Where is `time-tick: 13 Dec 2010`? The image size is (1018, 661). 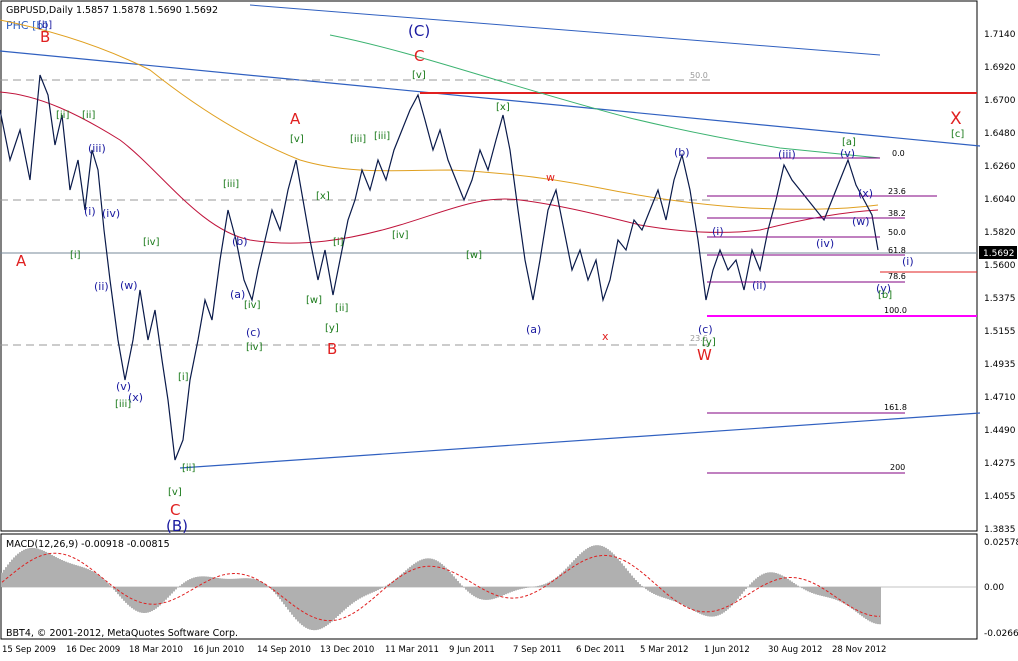 time-tick: 13 Dec 2010 is located at coordinates (347, 650).